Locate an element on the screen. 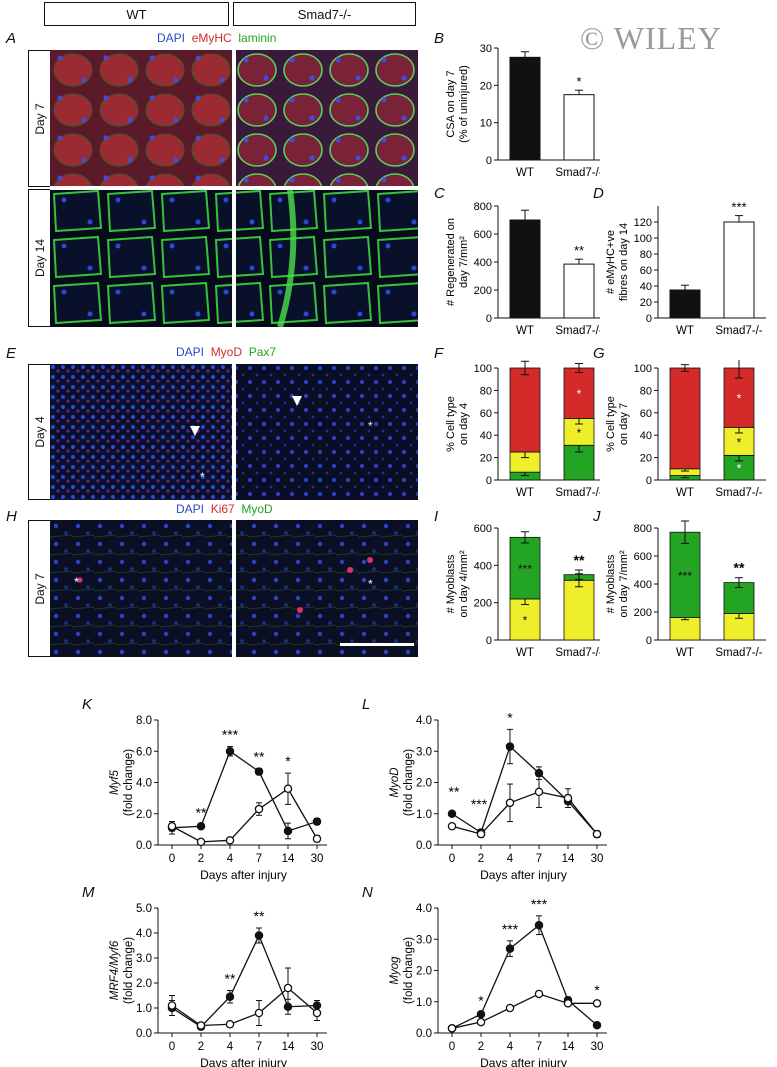 The image size is (777, 1067). y-tick-label: 3.0 is located at coordinates (424, 752).